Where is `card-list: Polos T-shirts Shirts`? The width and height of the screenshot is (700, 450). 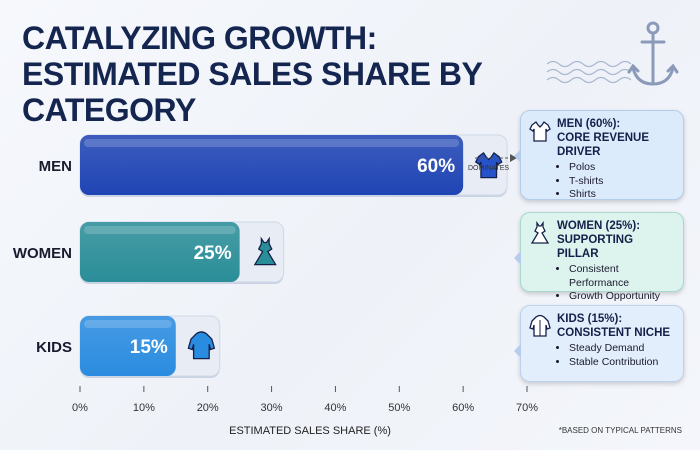
card-list: Polos T-shirts Shirts is located at coordinates (616, 181).